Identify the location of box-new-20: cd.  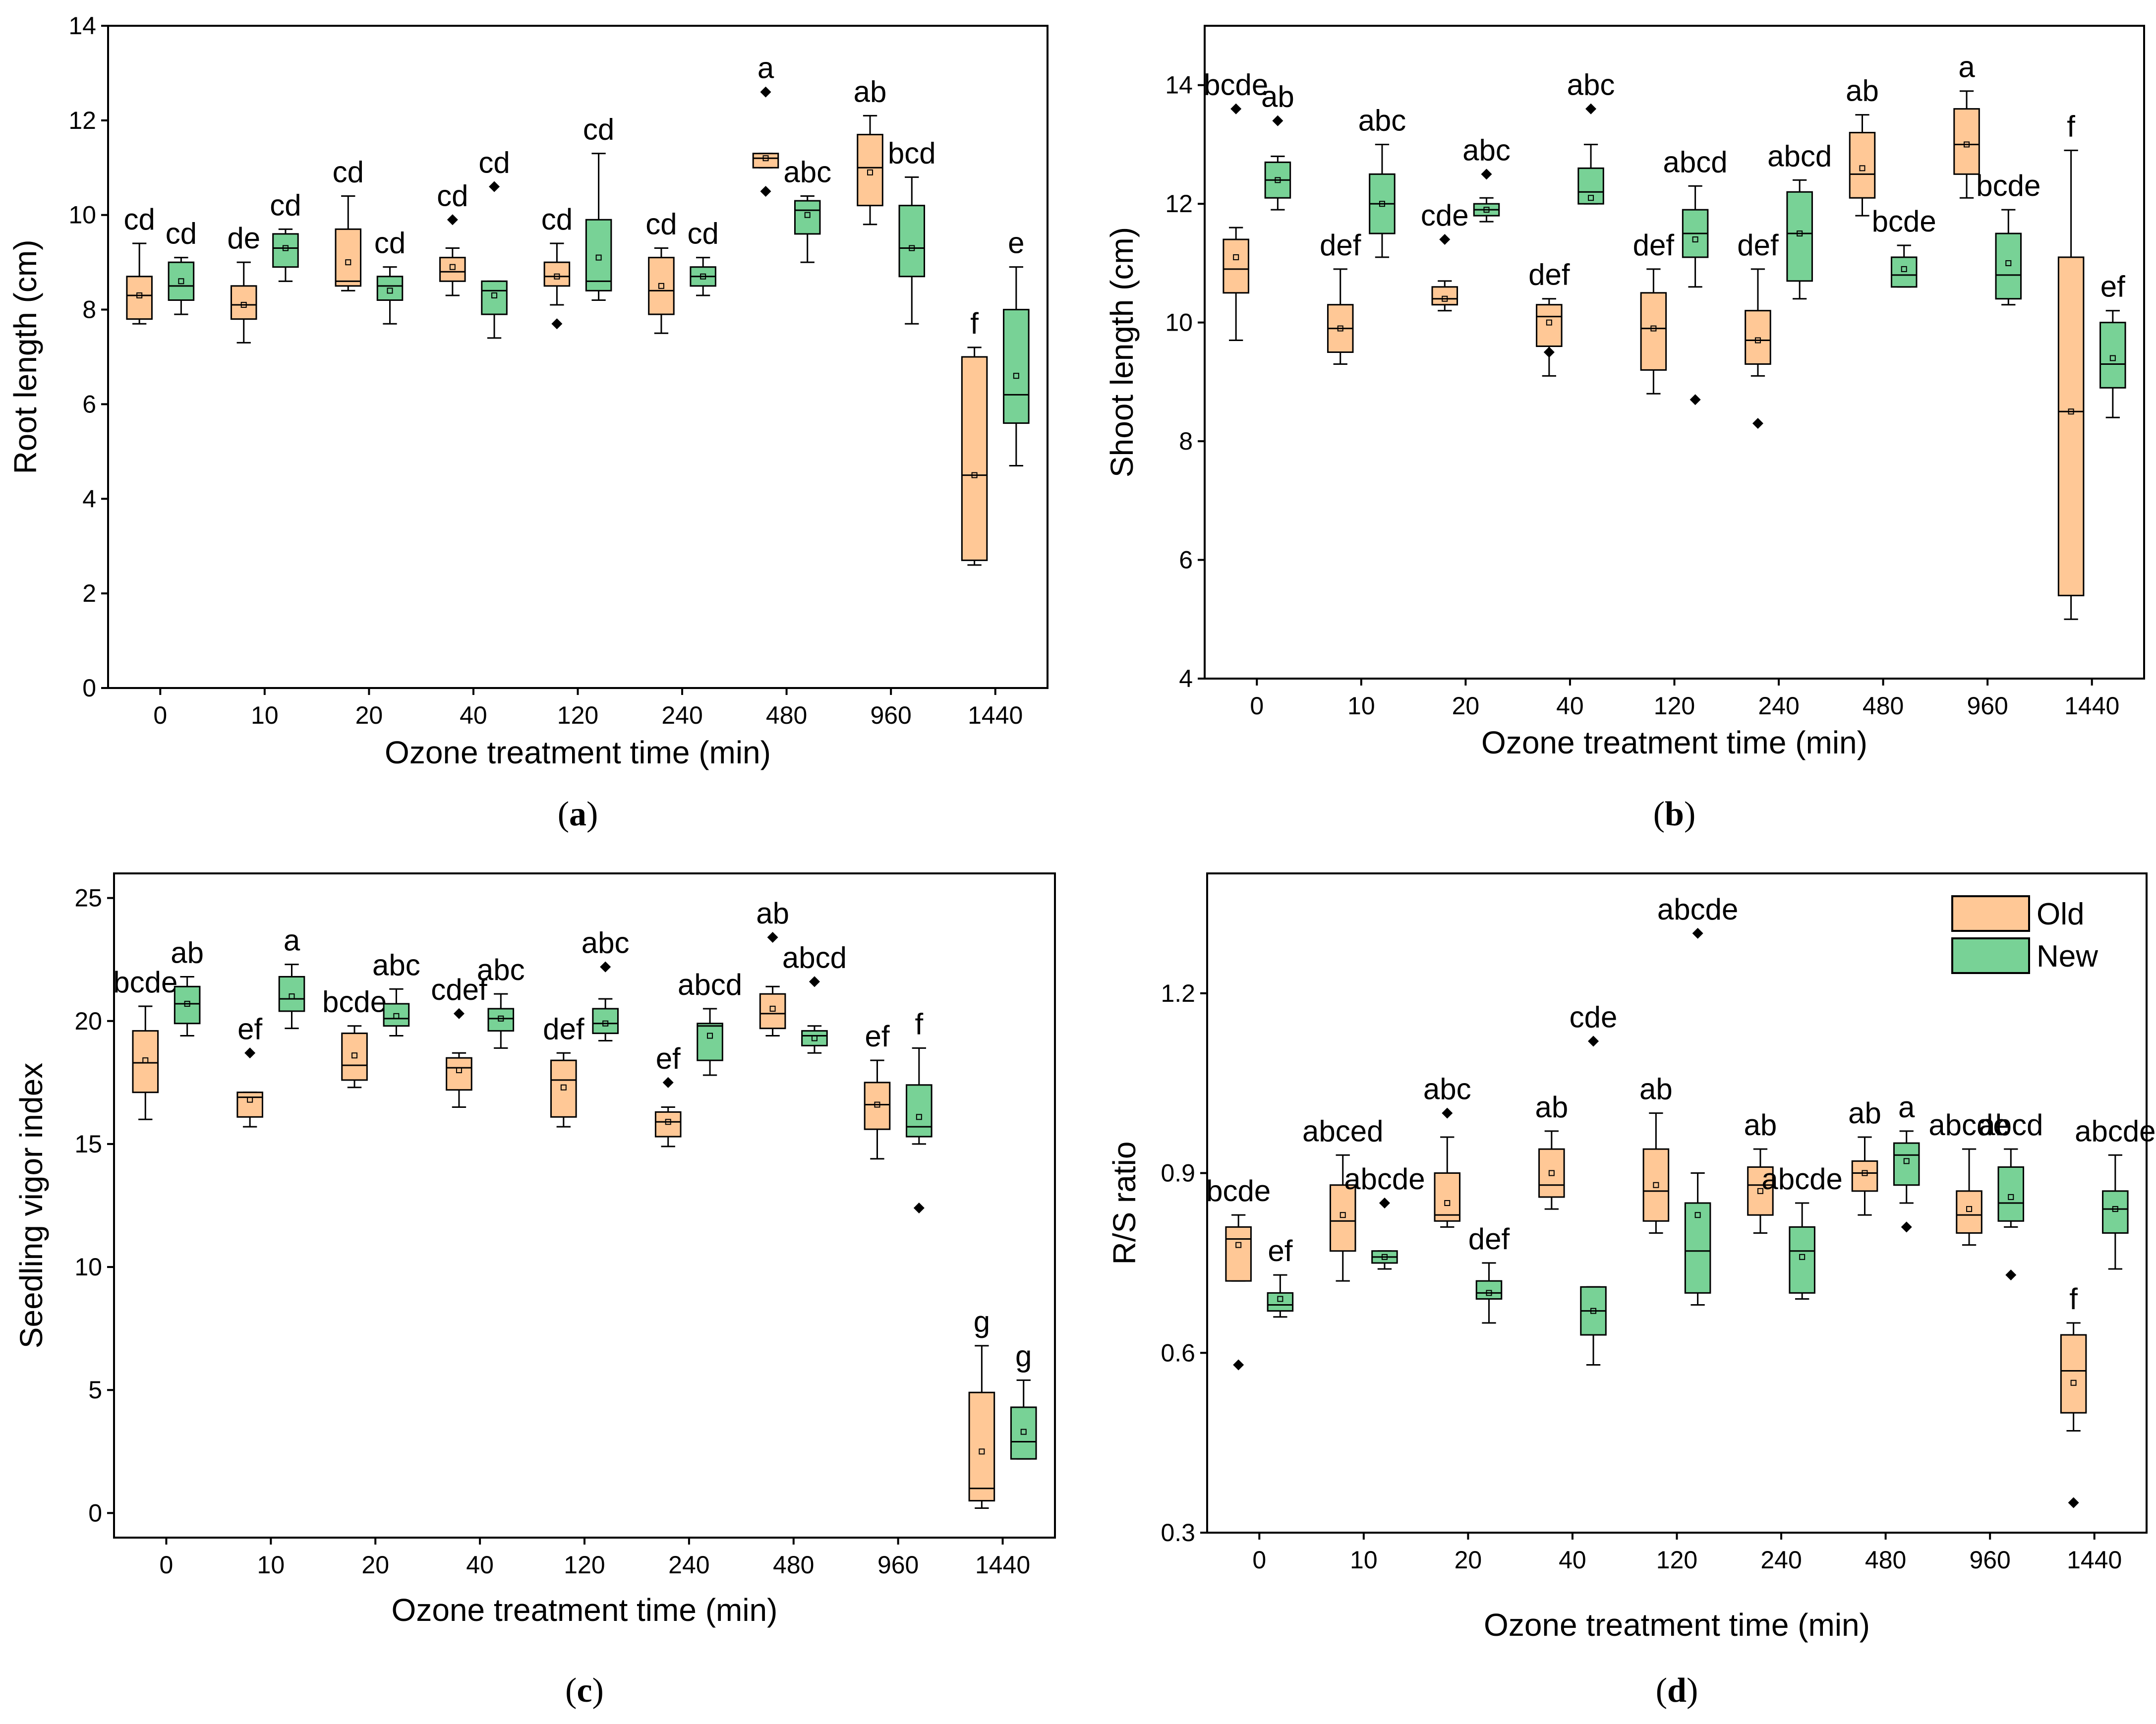
(390, 276).